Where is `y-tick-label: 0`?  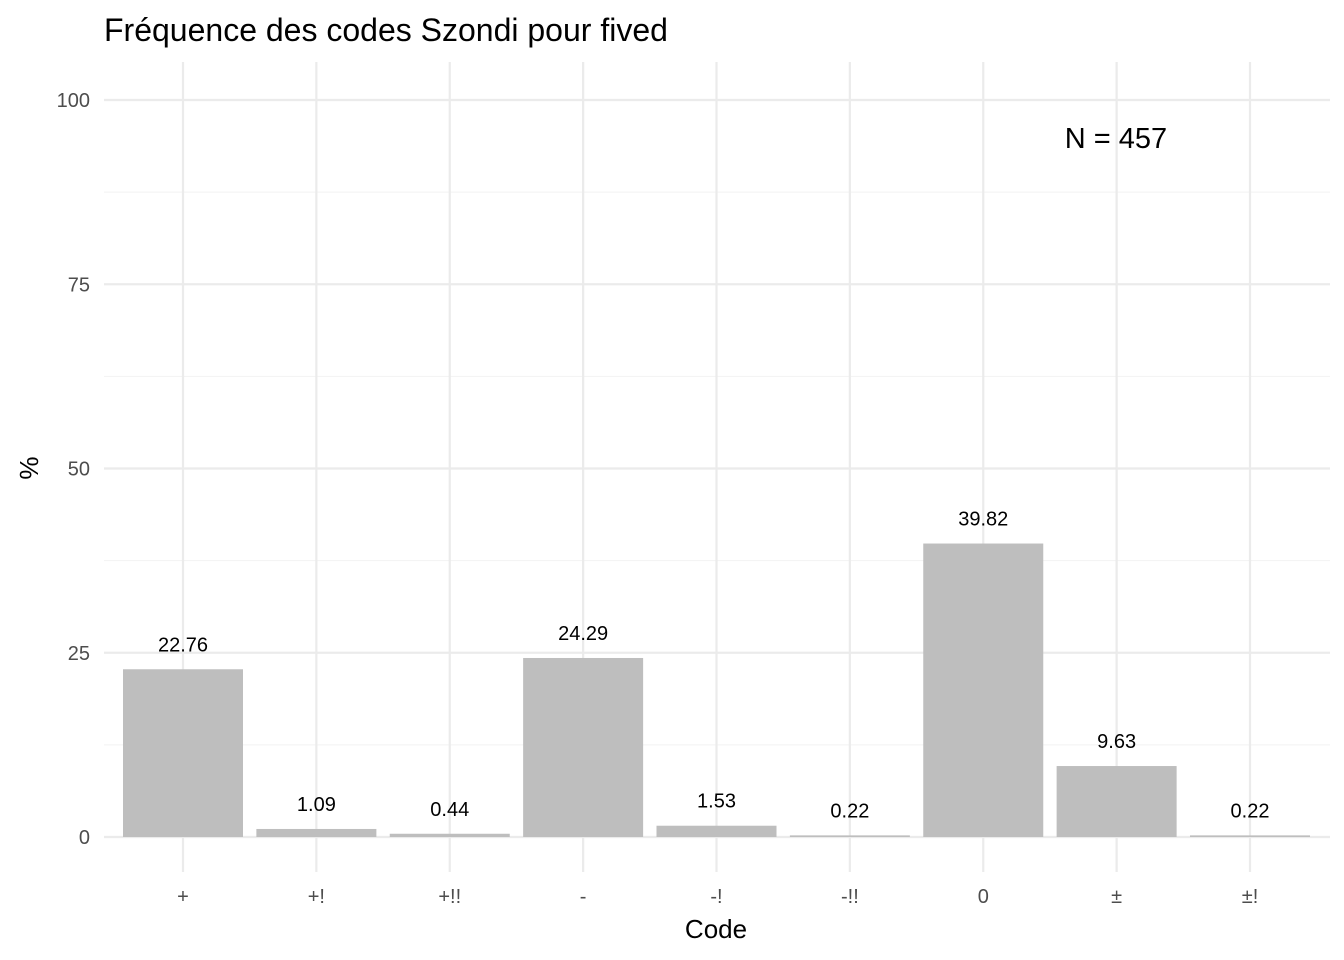 y-tick-label: 0 is located at coordinates (84, 838).